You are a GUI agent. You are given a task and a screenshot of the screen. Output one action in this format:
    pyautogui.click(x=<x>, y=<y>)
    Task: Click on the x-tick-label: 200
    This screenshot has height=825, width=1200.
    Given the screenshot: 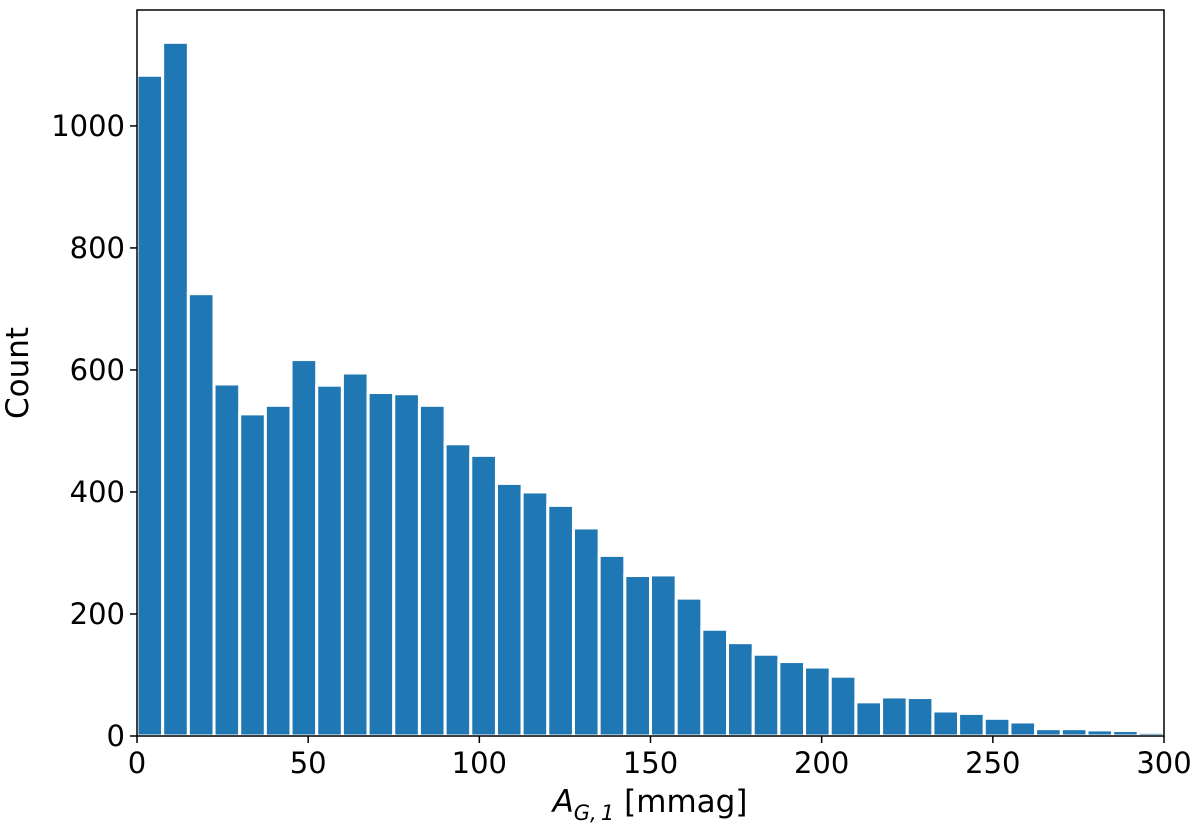 What is the action you would take?
    pyautogui.click(x=821, y=763)
    